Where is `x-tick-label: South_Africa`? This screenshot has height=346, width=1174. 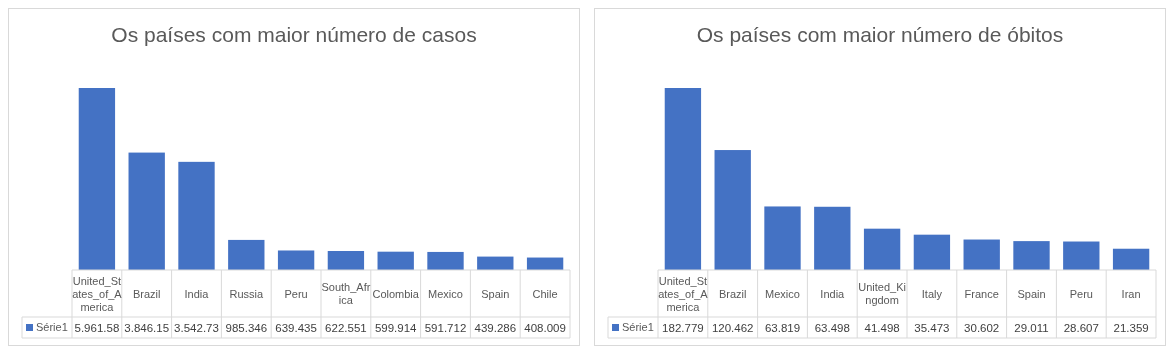 x-tick-label: South_Africa is located at coordinates (346, 293).